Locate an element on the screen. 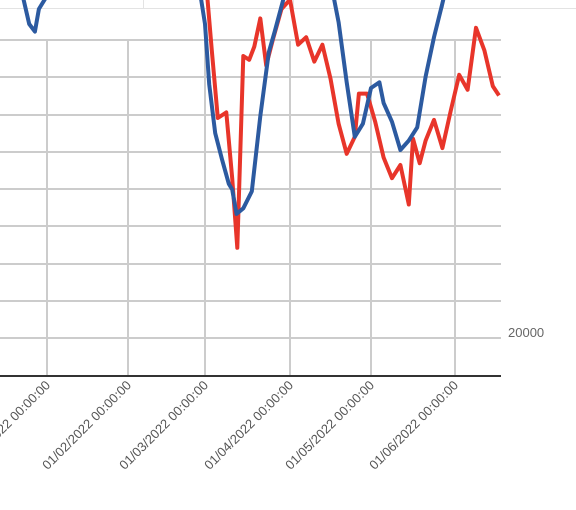 Image resolution: width=576 pixels, height=510 pixels. x-tick-label: 01/06/2022 00:00:00 is located at coordinates (413, 425).